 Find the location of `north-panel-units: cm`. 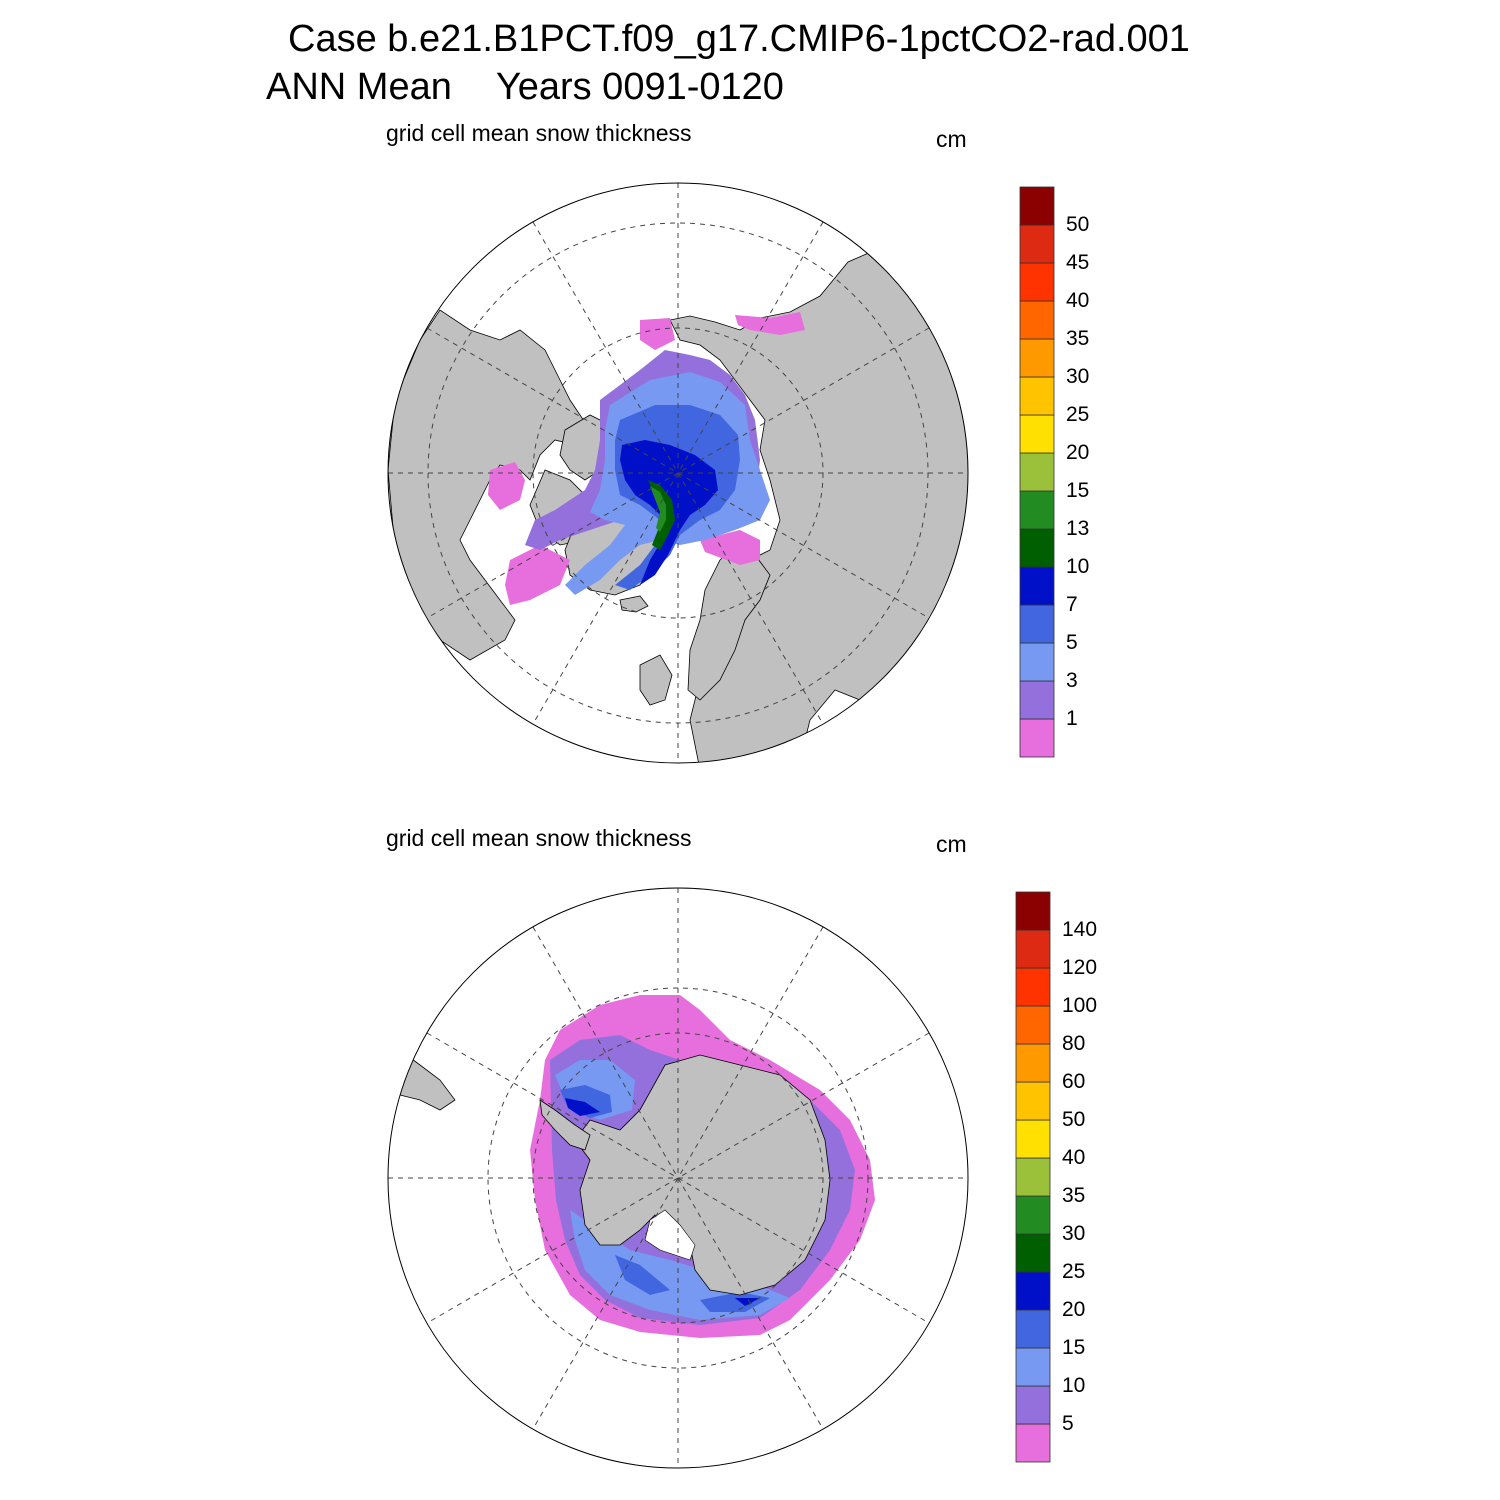

north-panel-units: cm is located at coordinates (951, 139).